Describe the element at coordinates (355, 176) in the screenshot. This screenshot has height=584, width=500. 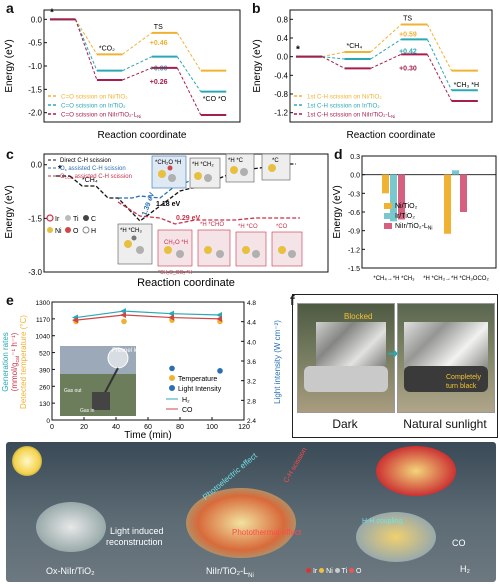
I see `d-ytick-1: 0.0` at that location.